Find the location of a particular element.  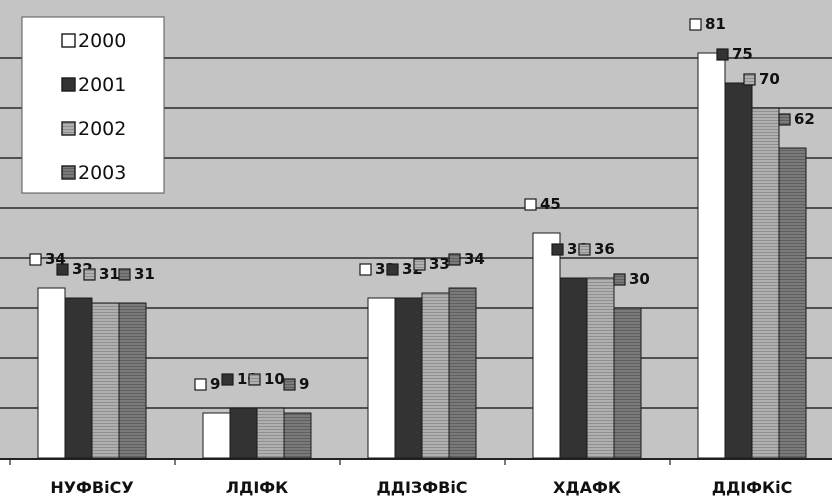

bar-2-2002 is located at coordinates (270, 433).